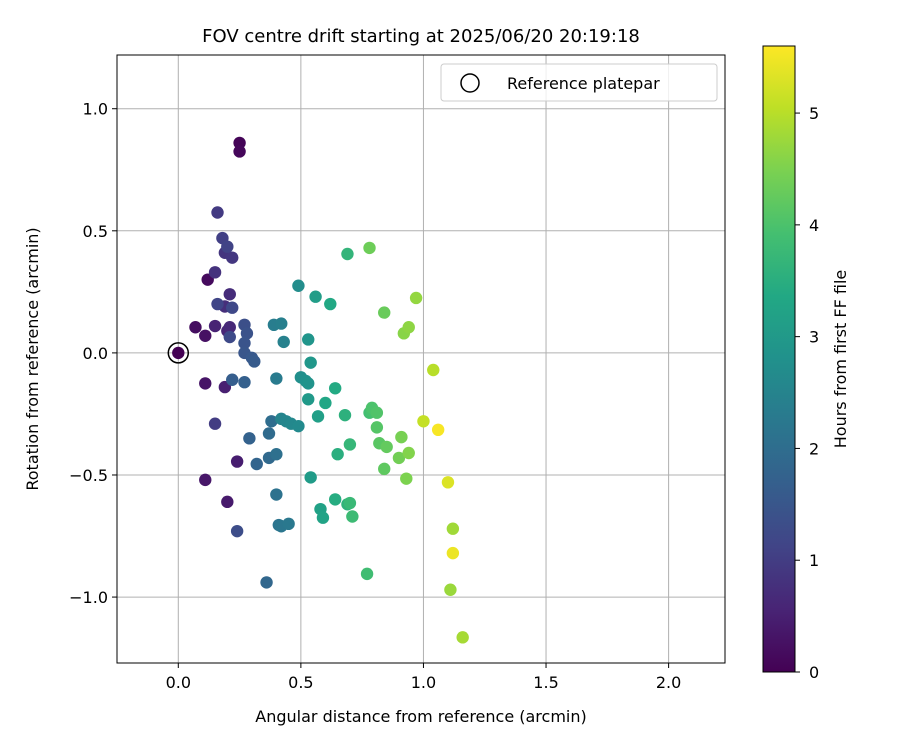  Describe the element at coordinates (545, 682) in the screenshot. I see `x-tick-label: 1.5` at that location.